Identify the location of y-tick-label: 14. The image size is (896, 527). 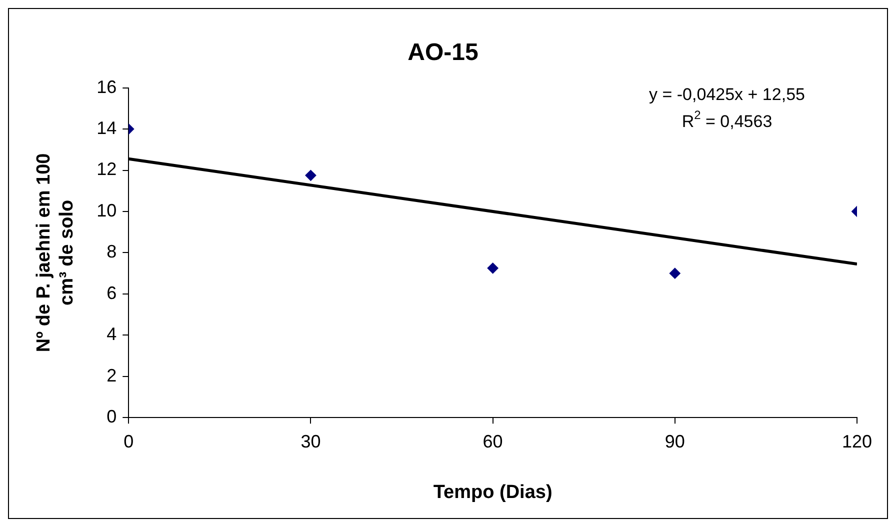
(106, 128).